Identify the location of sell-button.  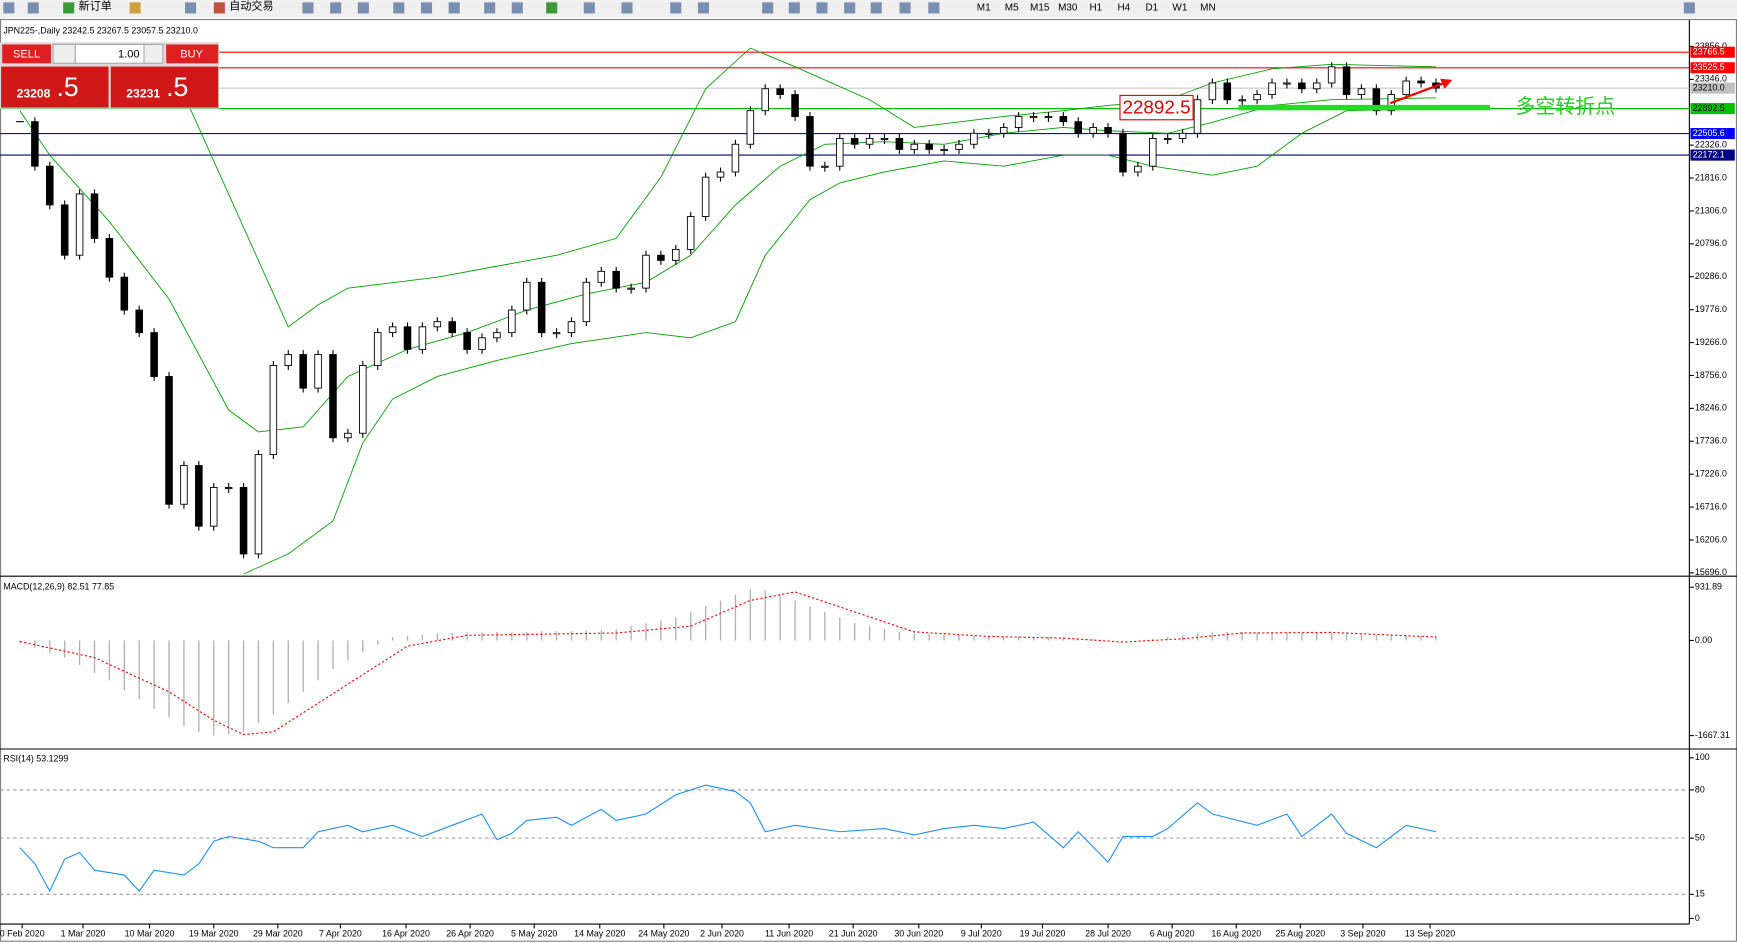
(26, 54).